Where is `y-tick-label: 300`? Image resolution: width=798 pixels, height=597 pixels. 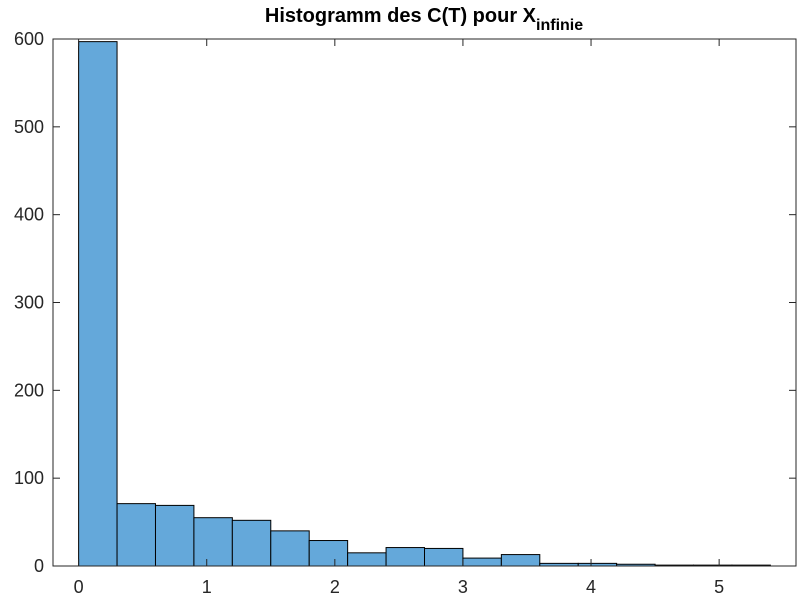
y-tick-label: 300 is located at coordinates (29, 303).